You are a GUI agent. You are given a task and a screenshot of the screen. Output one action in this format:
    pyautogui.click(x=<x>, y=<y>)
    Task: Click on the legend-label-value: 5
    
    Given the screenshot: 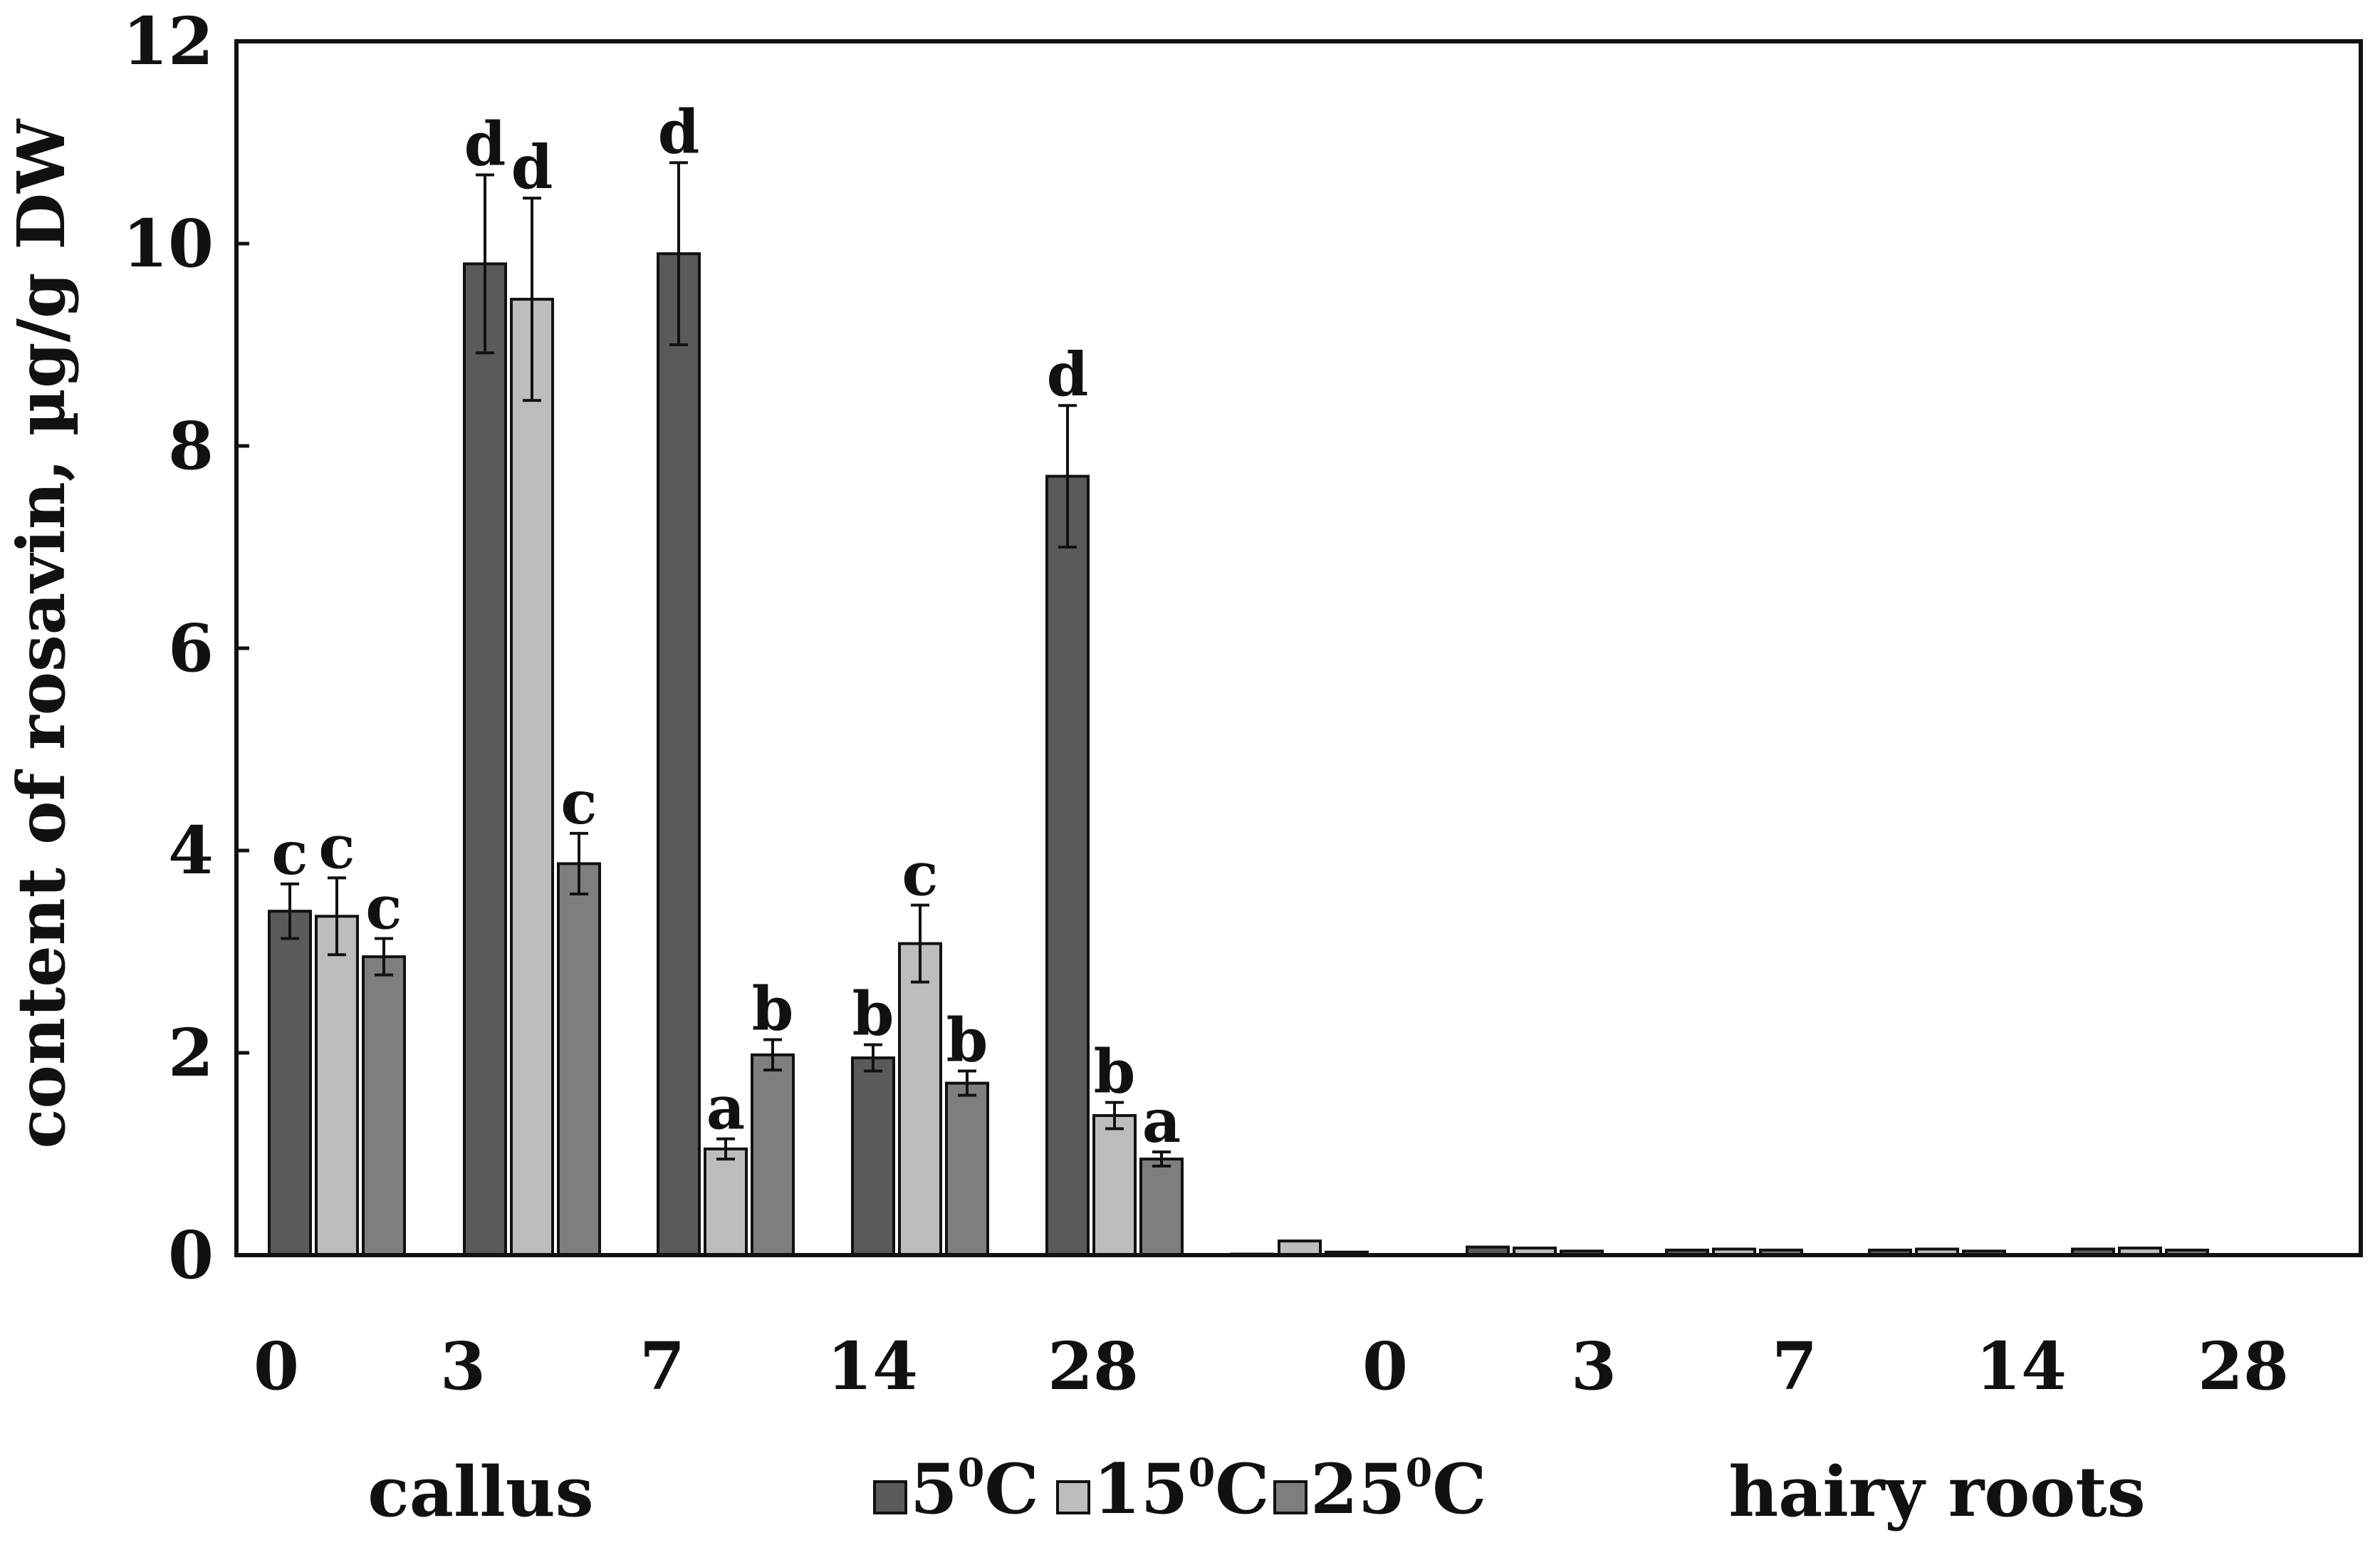 What is the action you would take?
    pyautogui.click(x=934, y=1489)
    